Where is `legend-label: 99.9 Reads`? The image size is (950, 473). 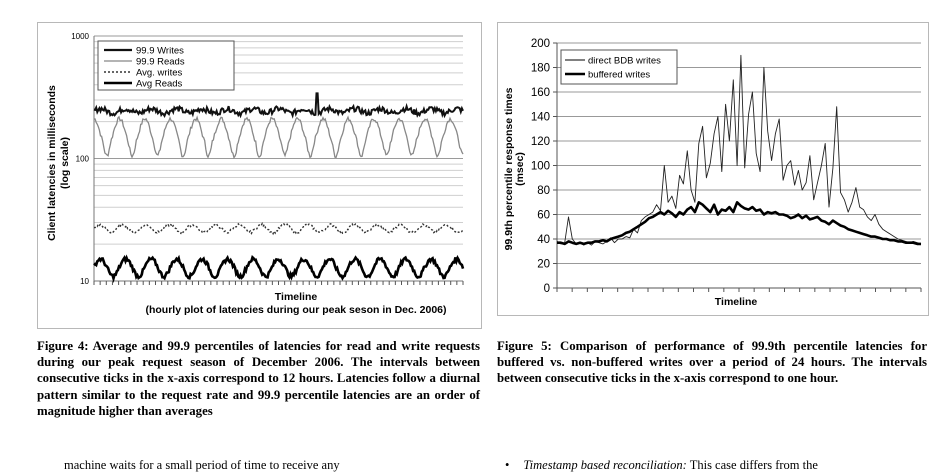
legend-label: 99.9 Reads is located at coordinates (160, 62).